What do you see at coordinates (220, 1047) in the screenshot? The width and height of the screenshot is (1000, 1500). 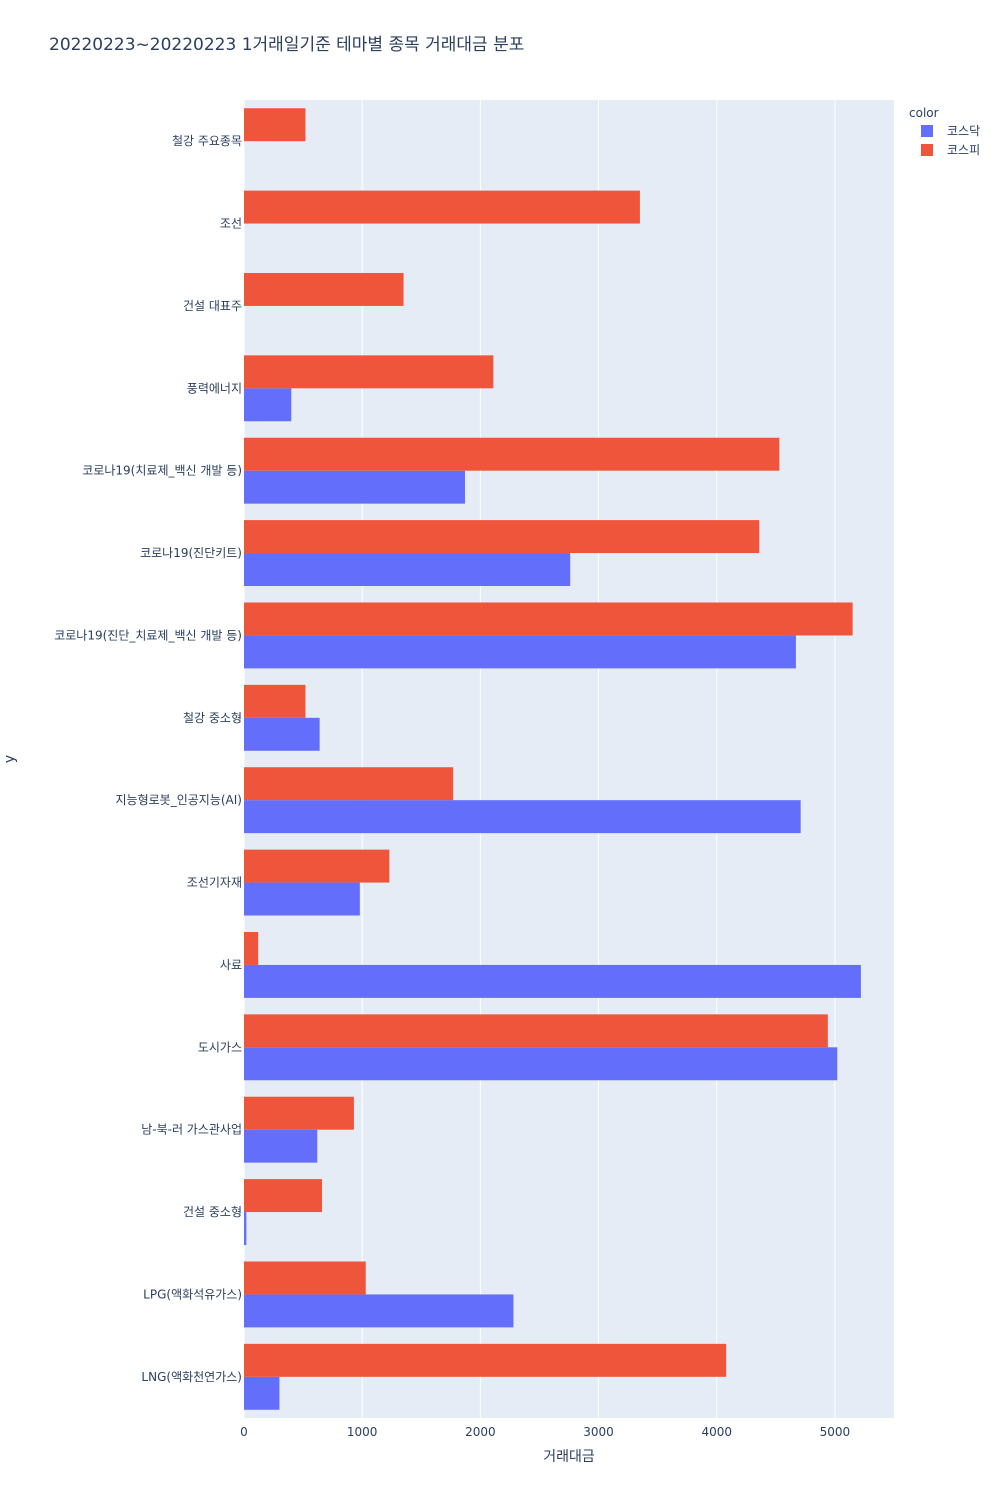 I see `y-tick-label: 도시가스` at bounding box center [220, 1047].